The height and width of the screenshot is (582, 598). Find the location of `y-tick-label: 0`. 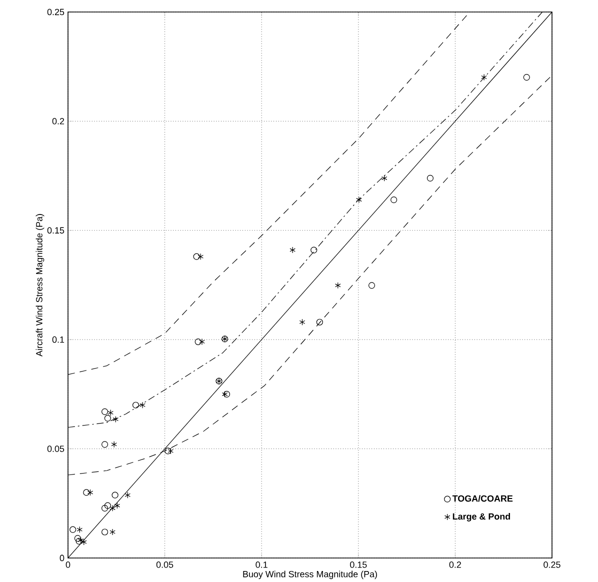

y-tick-label: 0 is located at coordinates (62, 557).